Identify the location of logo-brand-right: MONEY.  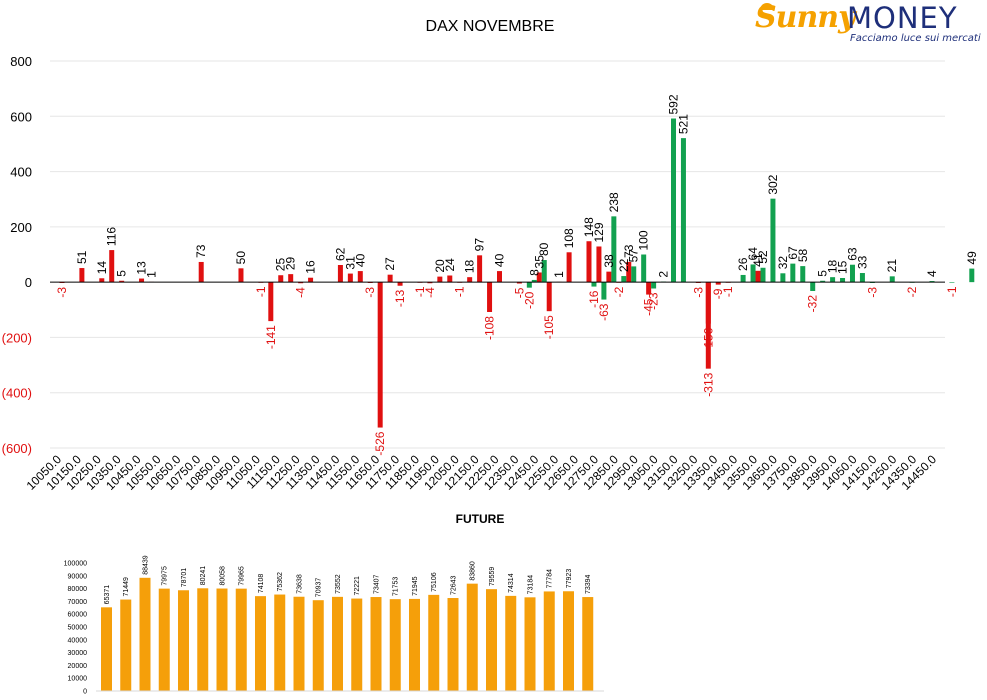
(902, 18).